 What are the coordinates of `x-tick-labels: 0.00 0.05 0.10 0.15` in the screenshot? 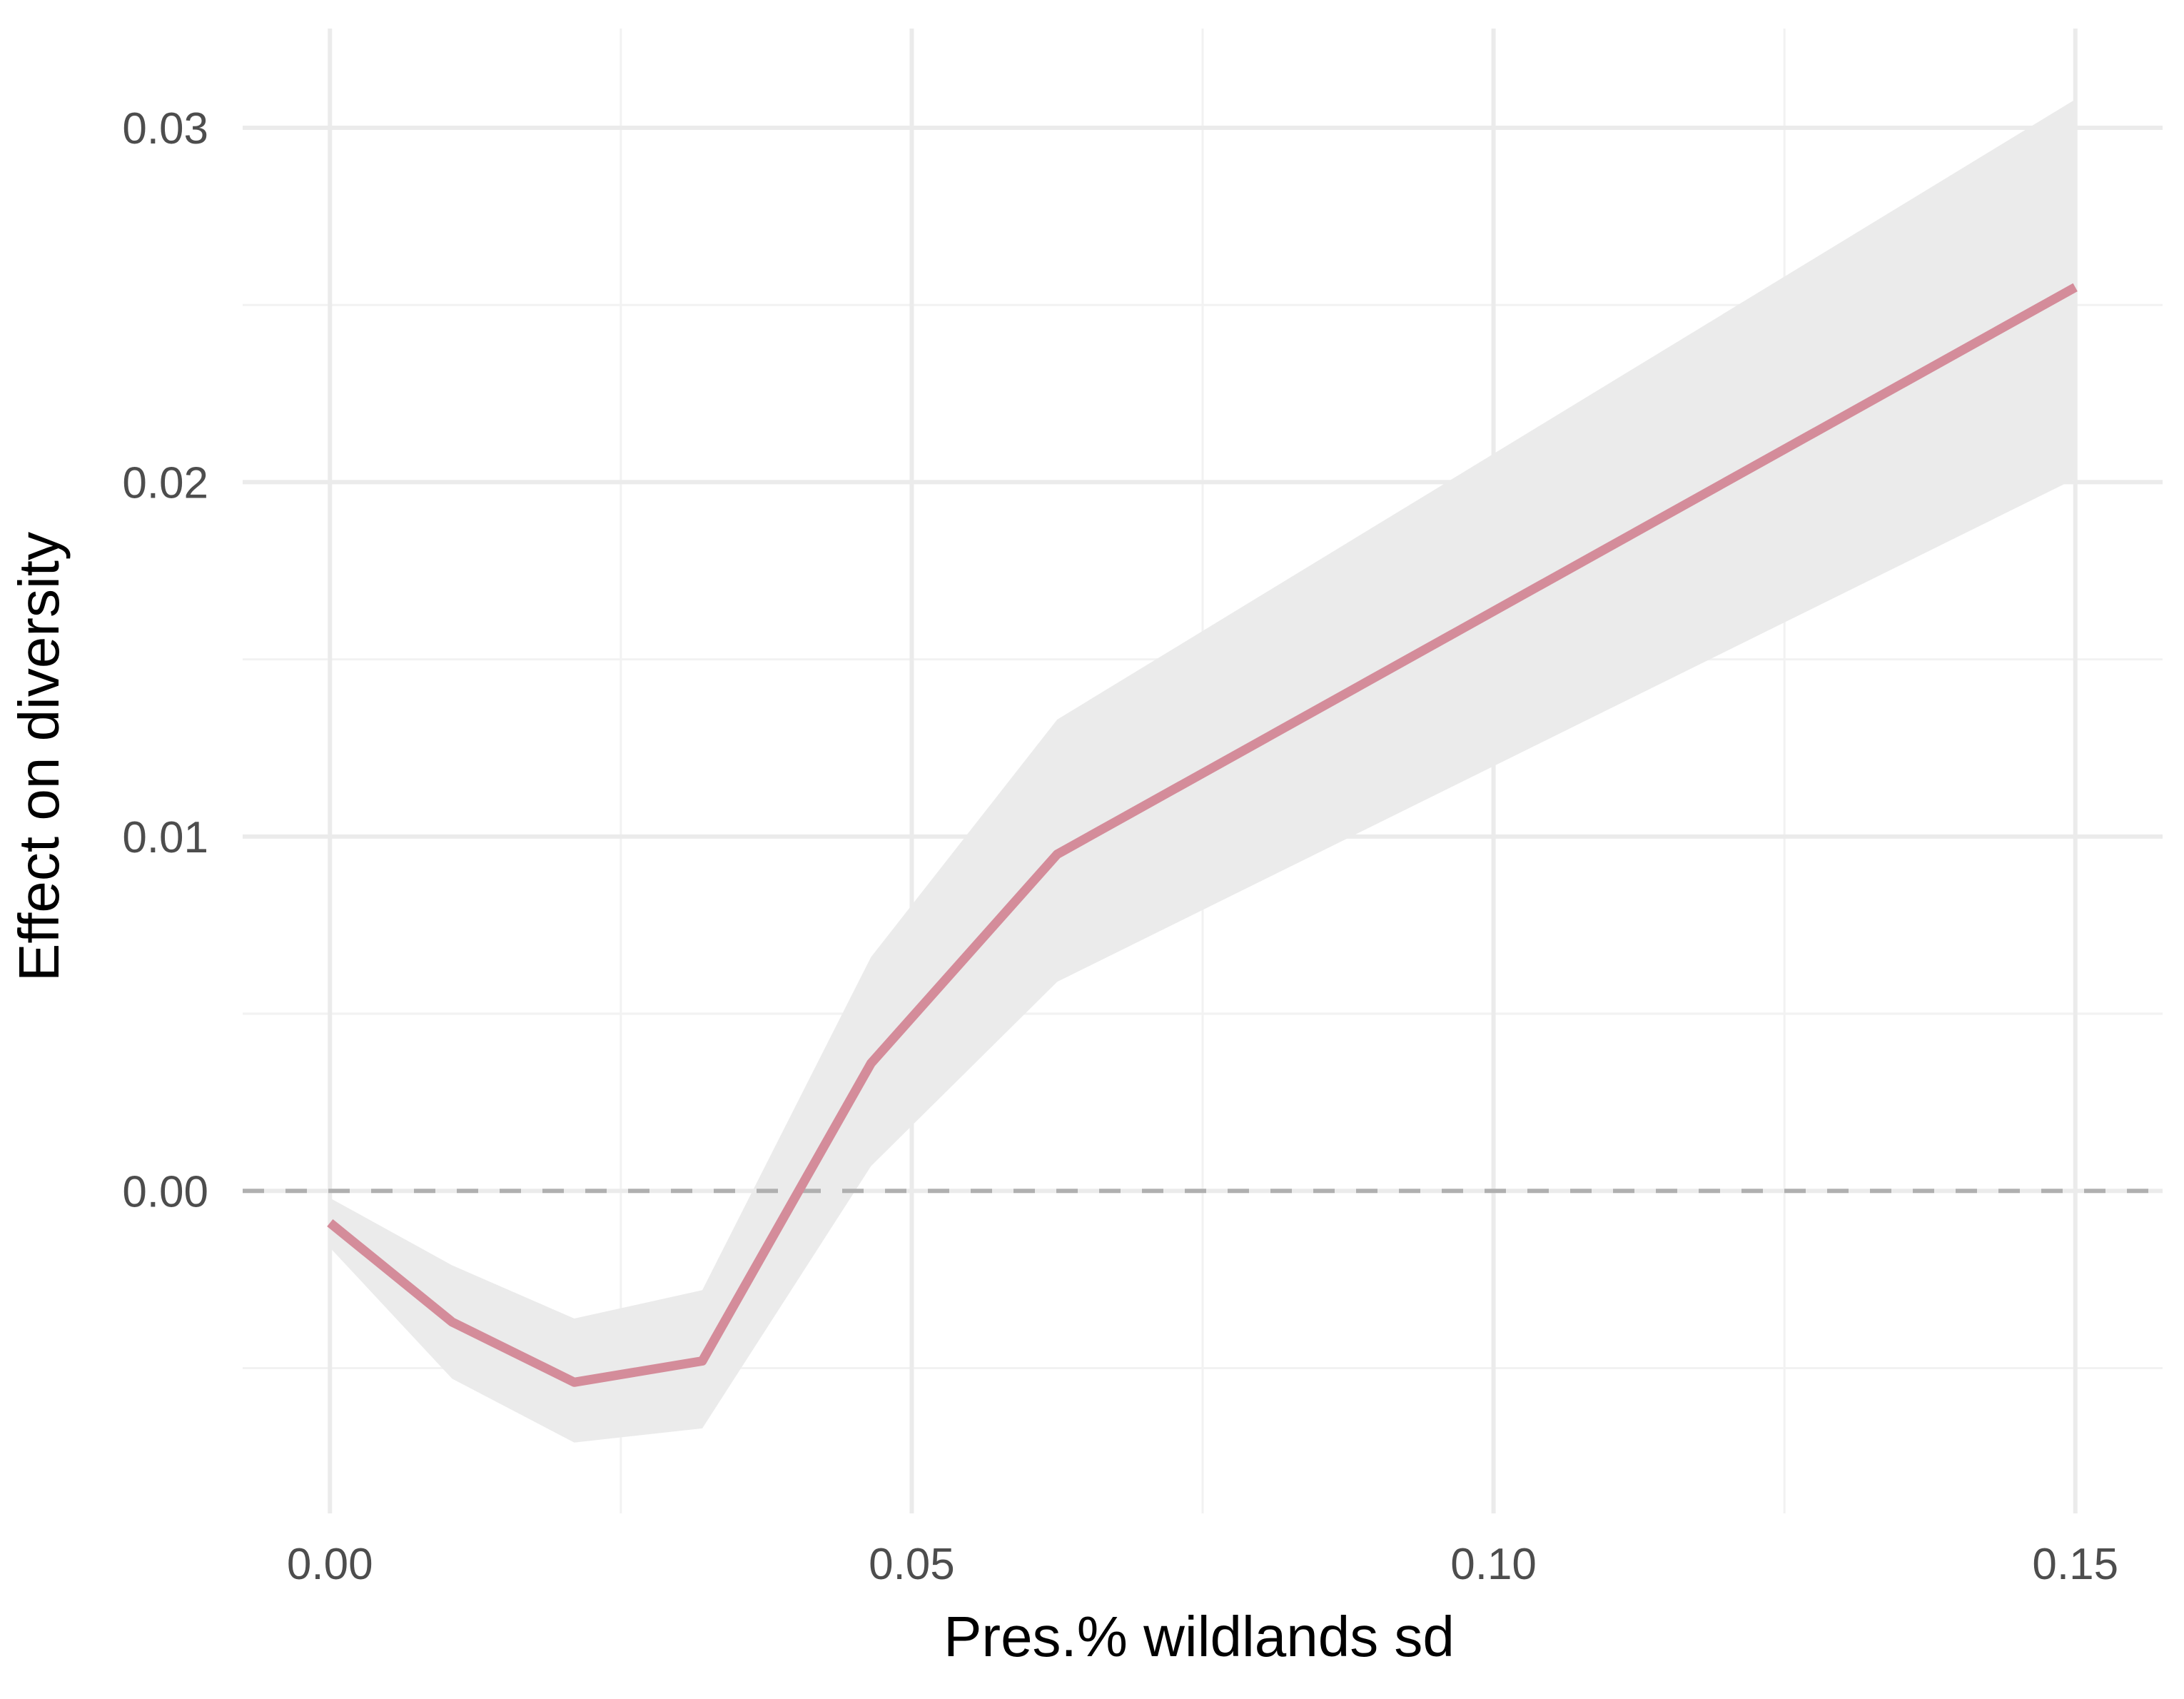 It's located at (1202, 1564).